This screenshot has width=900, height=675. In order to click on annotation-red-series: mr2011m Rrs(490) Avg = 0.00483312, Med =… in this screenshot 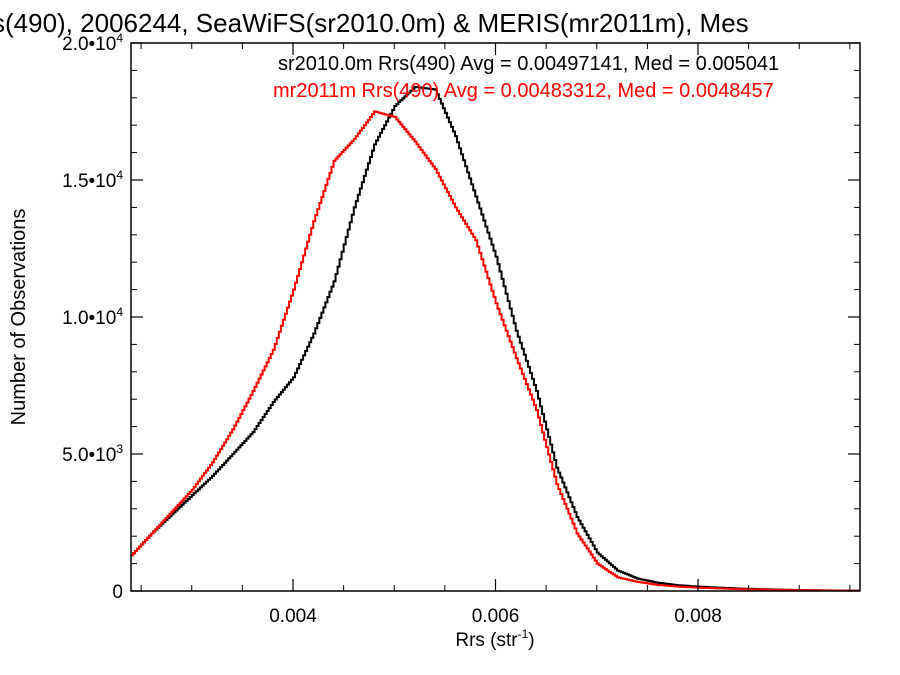, I will do `click(523, 91)`.